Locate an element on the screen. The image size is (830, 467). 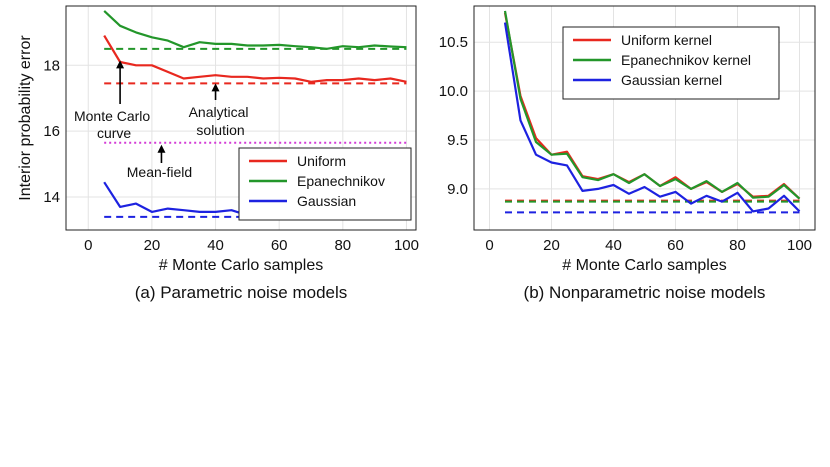
panel-caption: (b) Nonparametric noise models is located at coordinates (645, 292).